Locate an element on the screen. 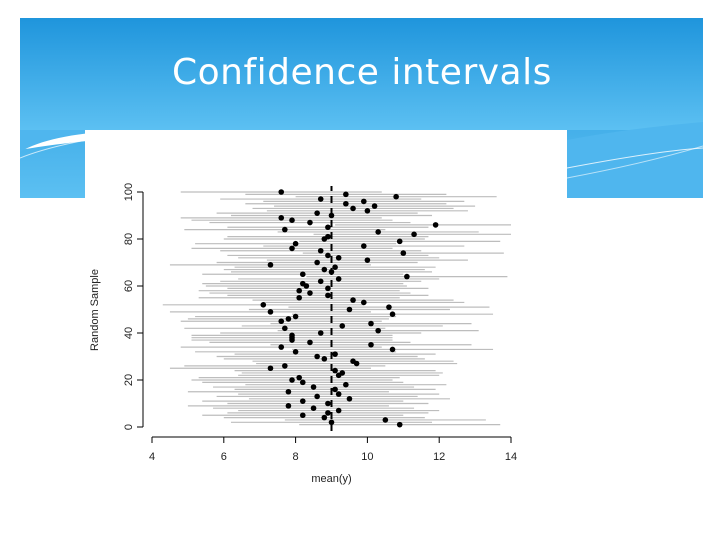  x-tick-label: 8 is located at coordinates (296, 457).